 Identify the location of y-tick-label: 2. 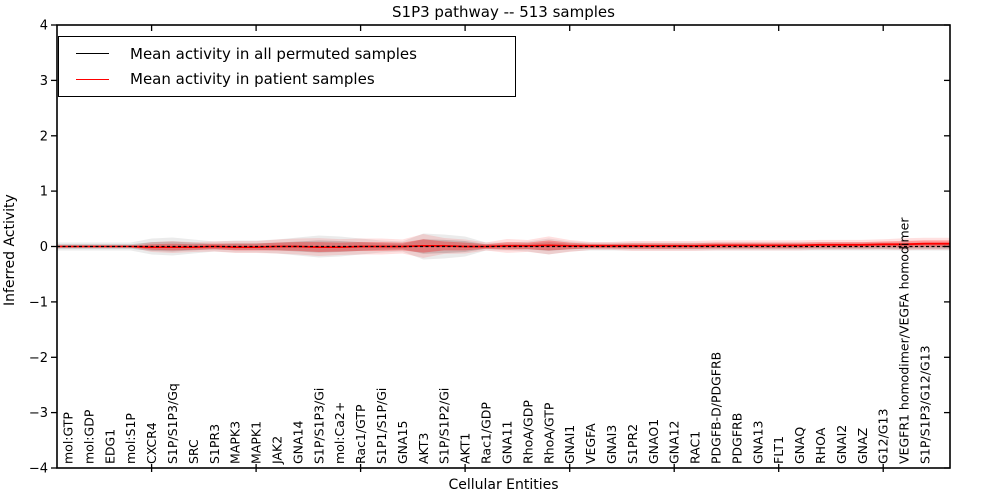
(44, 136).